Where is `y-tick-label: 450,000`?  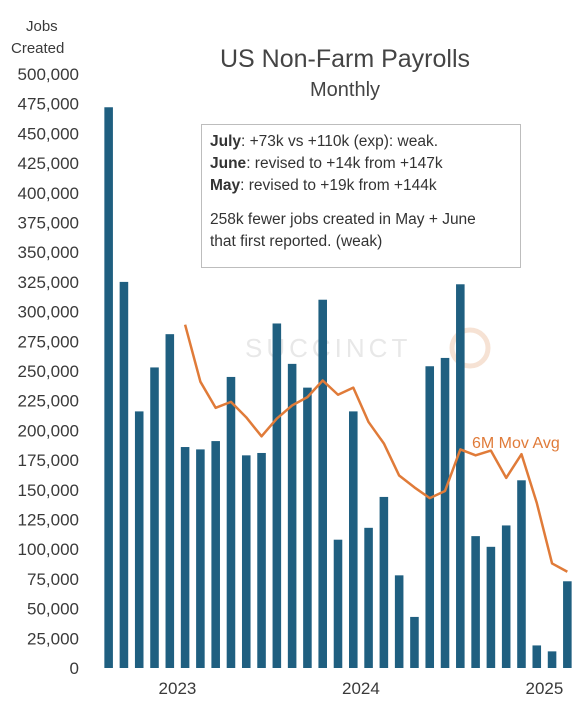
y-tick-label: 450,000 is located at coordinates (48, 133).